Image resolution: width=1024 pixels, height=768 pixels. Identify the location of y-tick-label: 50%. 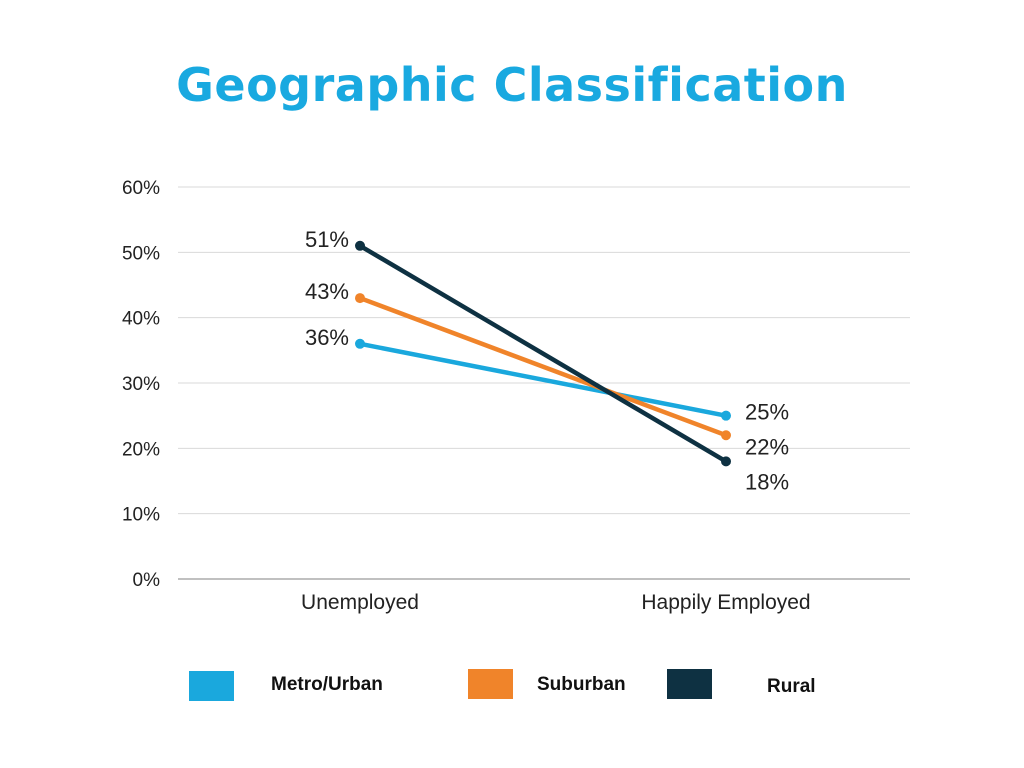
(141, 253).